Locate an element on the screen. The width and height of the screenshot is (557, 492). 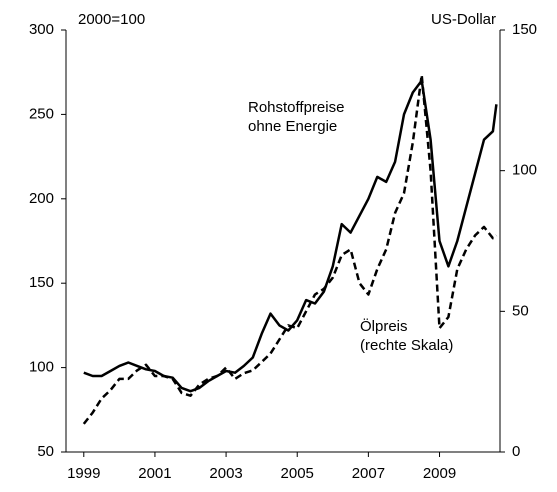
y-tick-label: 200 is located at coordinates (41, 198).